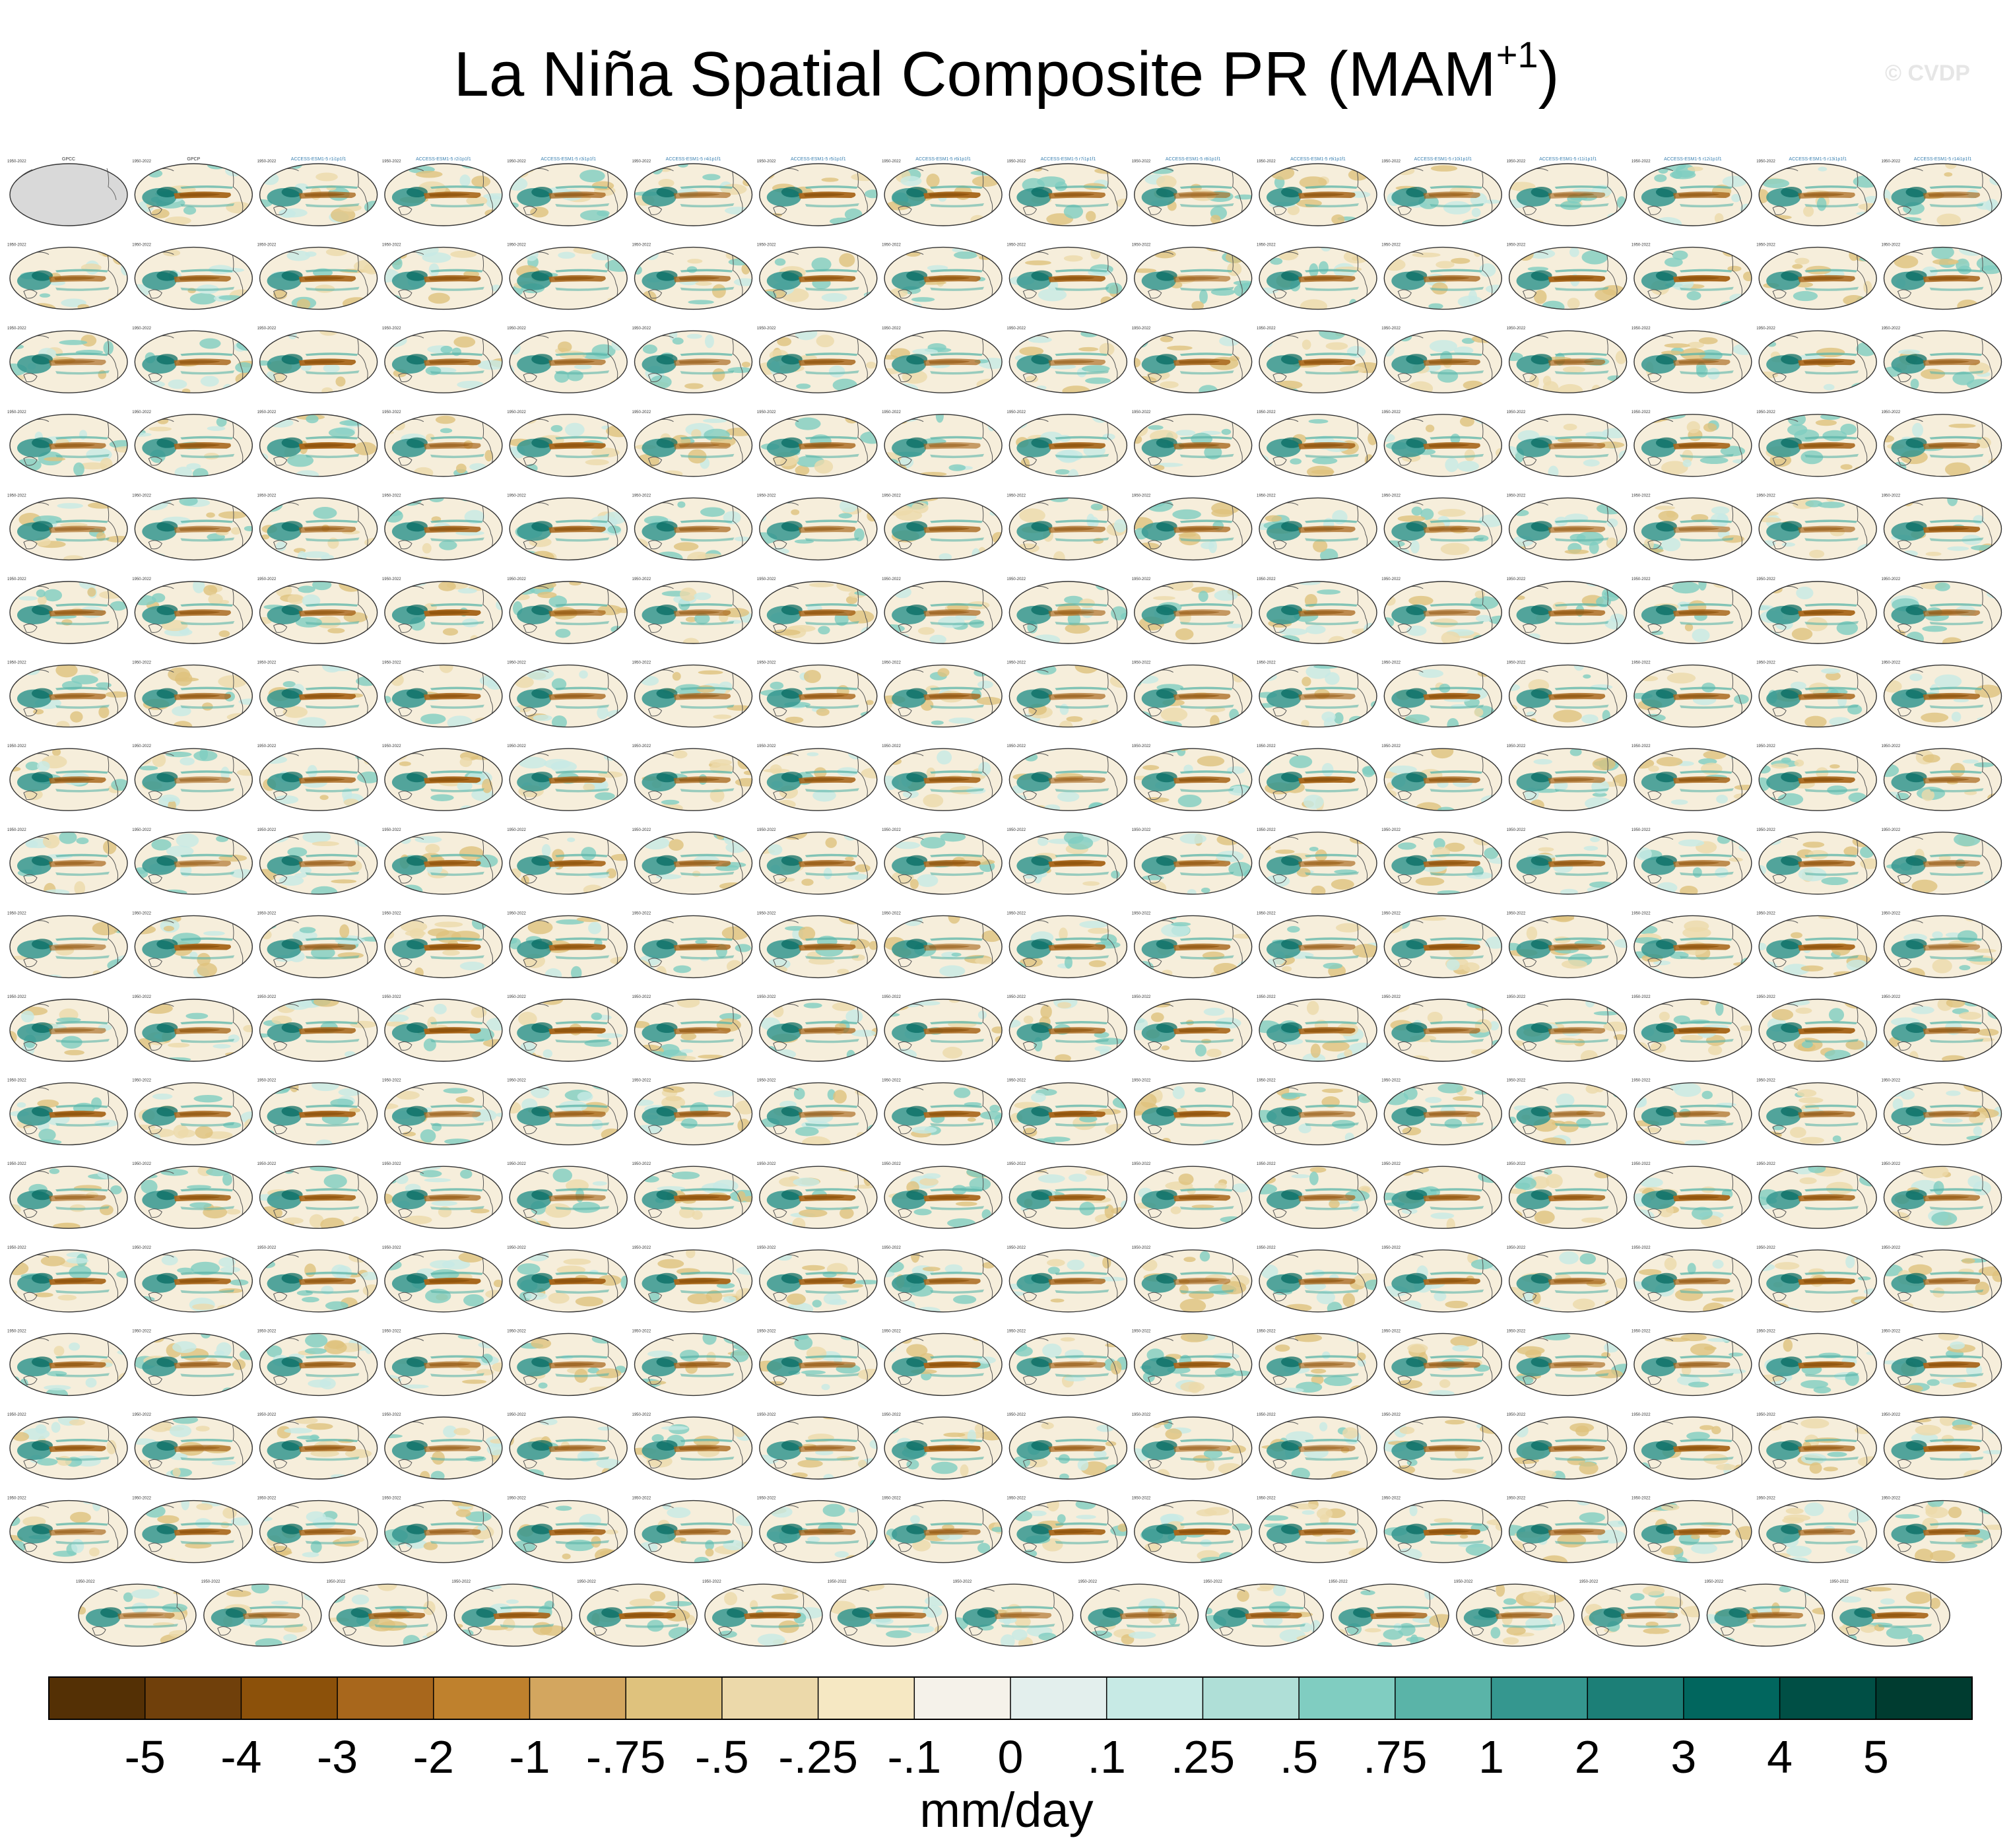 Image resolution: width=2013 pixels, height=1848 pixels. I want to click on map-panel: 1950-2022 ACCESS-ESM1-5 r1i1p1f1, so click(317, 191).